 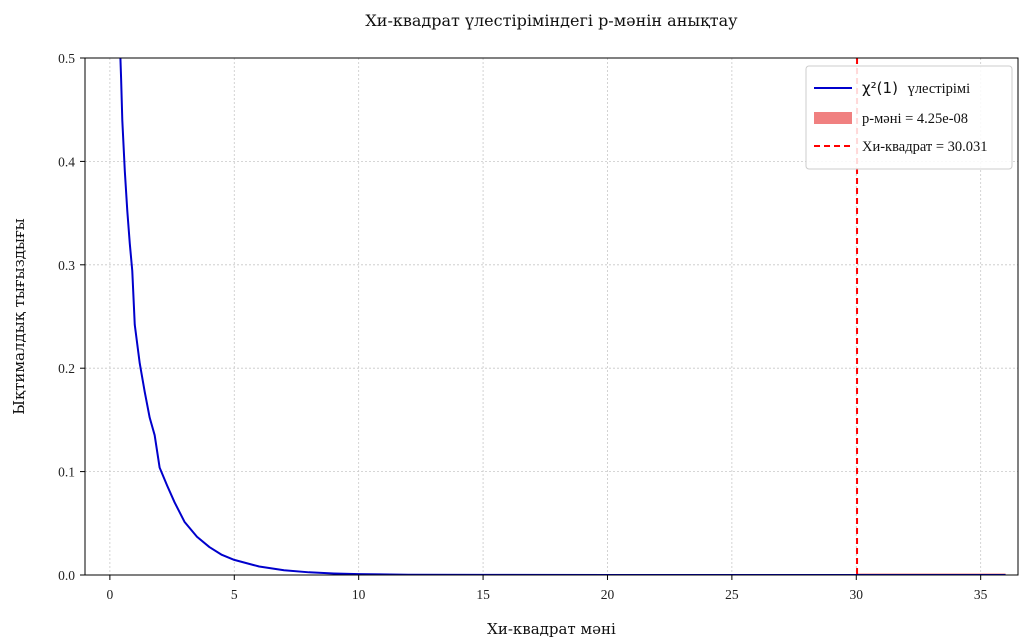 I want to click on x-axis-label: Хи-квадрат мәні, so click(x=551, y=629).